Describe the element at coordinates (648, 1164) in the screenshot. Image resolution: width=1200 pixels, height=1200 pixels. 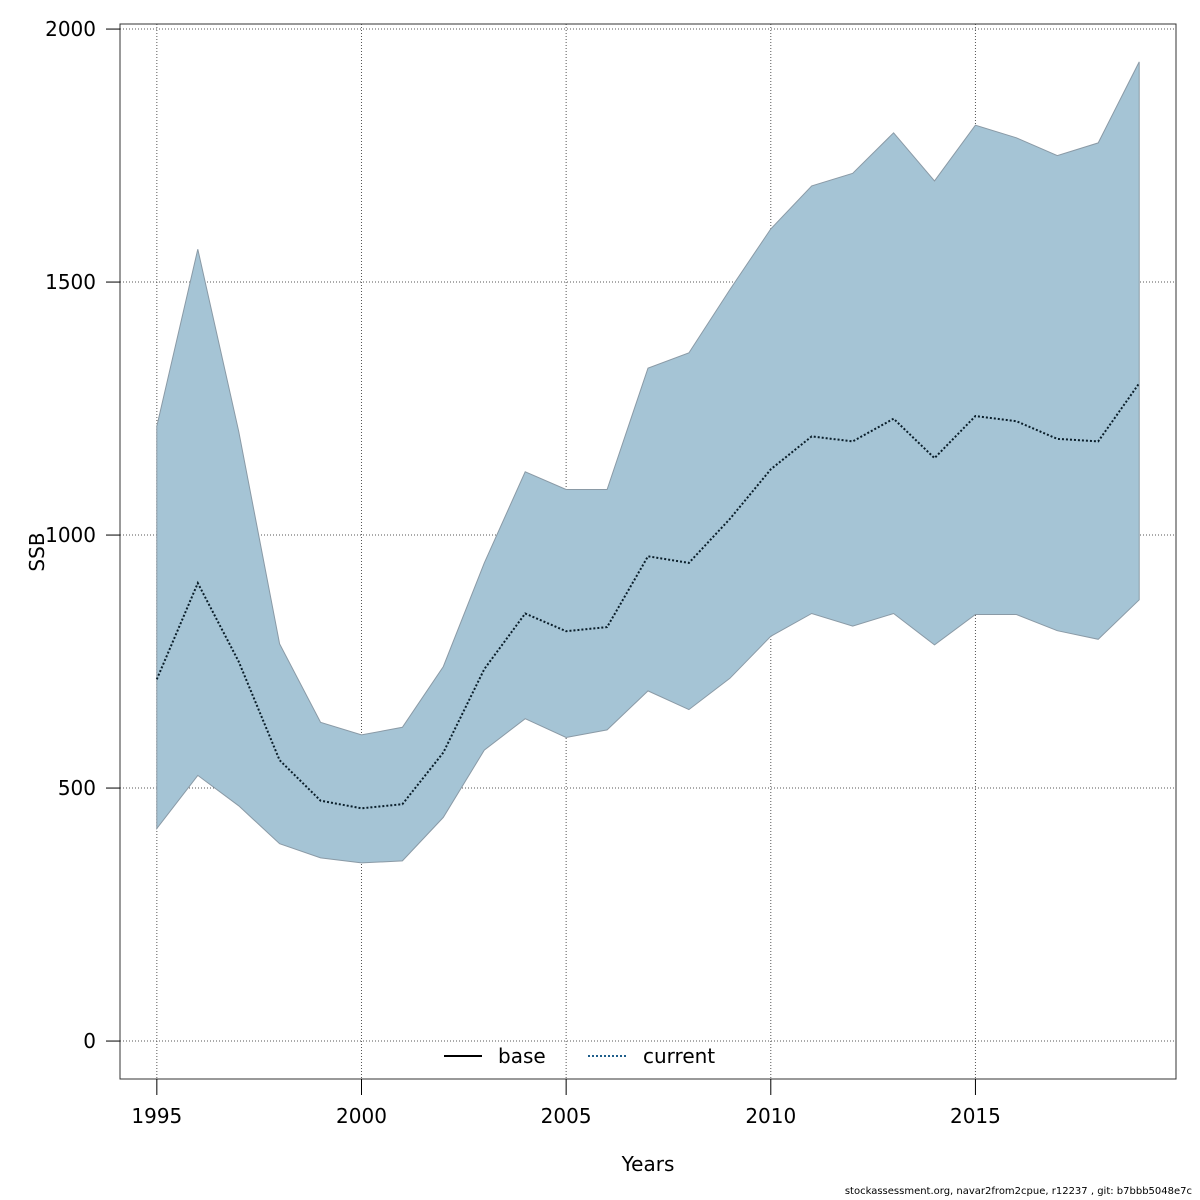
I see `x-axis-label: Years` at that location.